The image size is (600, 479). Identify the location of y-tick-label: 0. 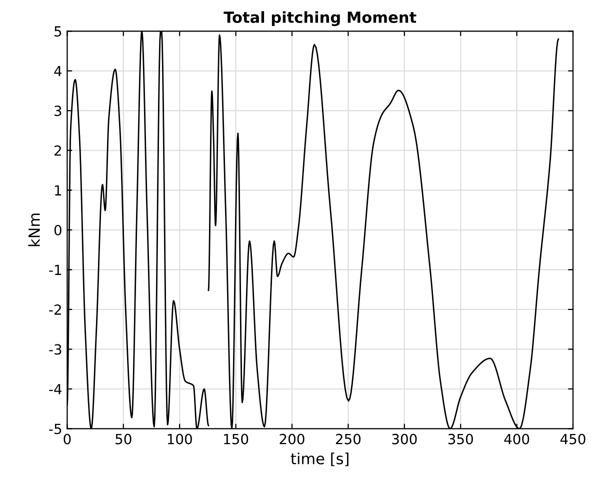
(58, 230).